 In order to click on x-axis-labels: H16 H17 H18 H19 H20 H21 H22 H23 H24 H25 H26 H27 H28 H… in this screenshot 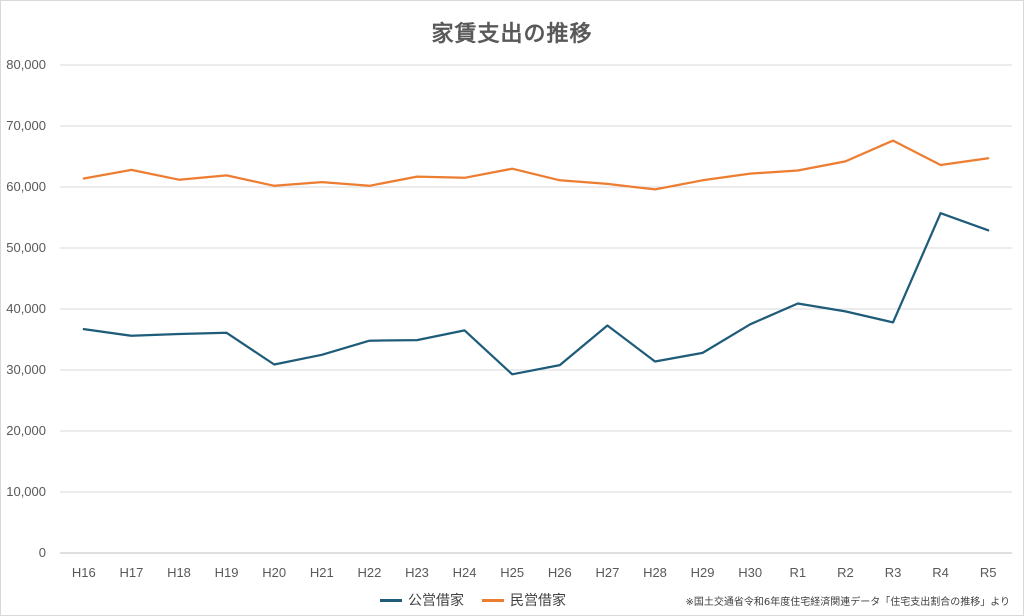, I will do `click(534, 572)`.